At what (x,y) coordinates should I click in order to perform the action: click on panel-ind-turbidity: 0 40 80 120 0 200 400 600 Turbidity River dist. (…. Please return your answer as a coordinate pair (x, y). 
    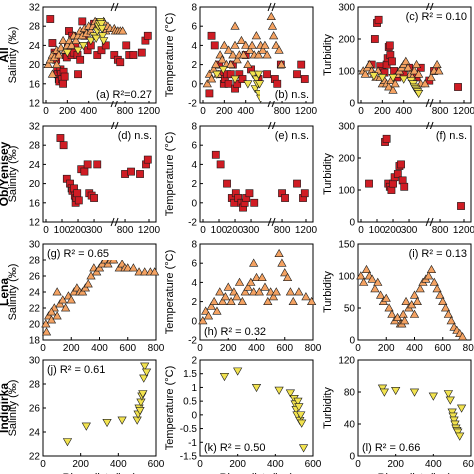
    Looking at the image, I should click on (398, 415).